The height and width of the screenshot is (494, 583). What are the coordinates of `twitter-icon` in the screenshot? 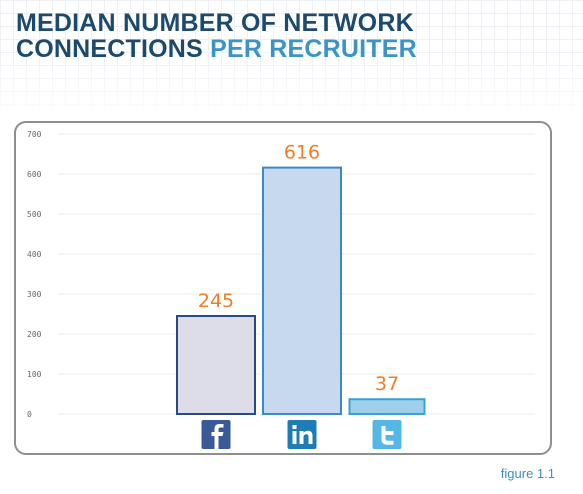 It's located at (387, 434).